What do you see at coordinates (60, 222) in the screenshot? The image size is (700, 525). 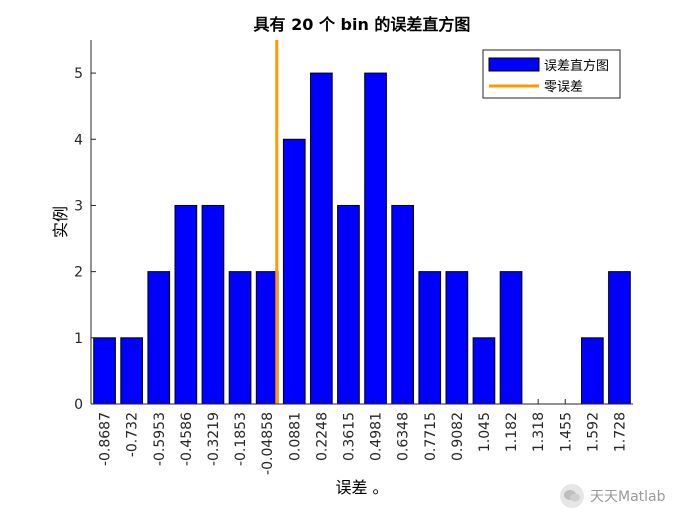 I see `y-axis-label: 实例` at bounding box center [60, 222].